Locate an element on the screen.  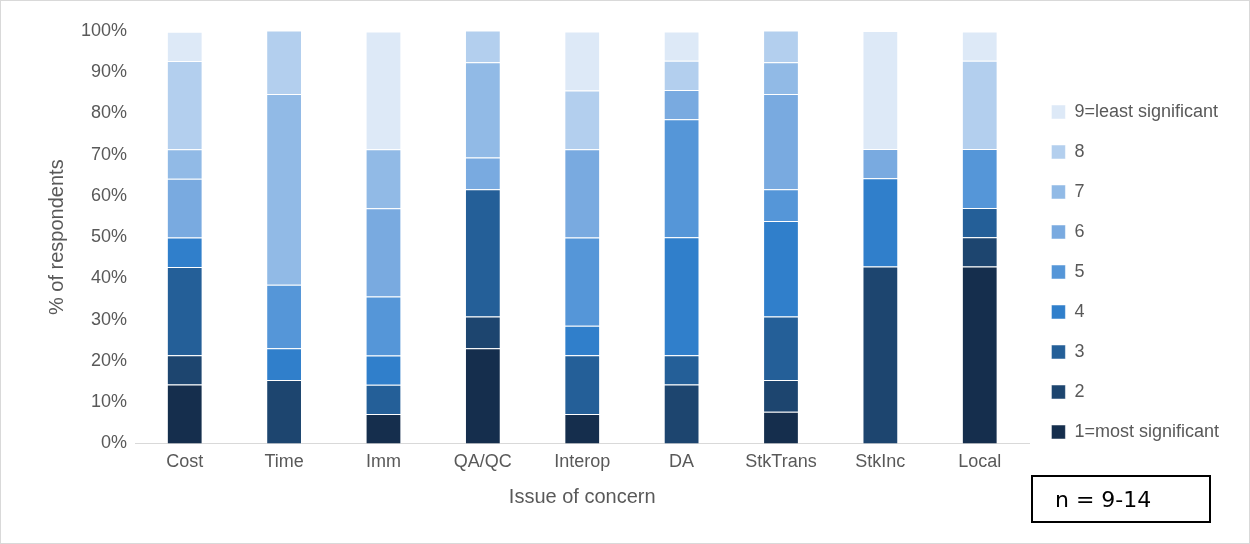
x-tick-label: QA/QC is located at coordinates (482, 461).